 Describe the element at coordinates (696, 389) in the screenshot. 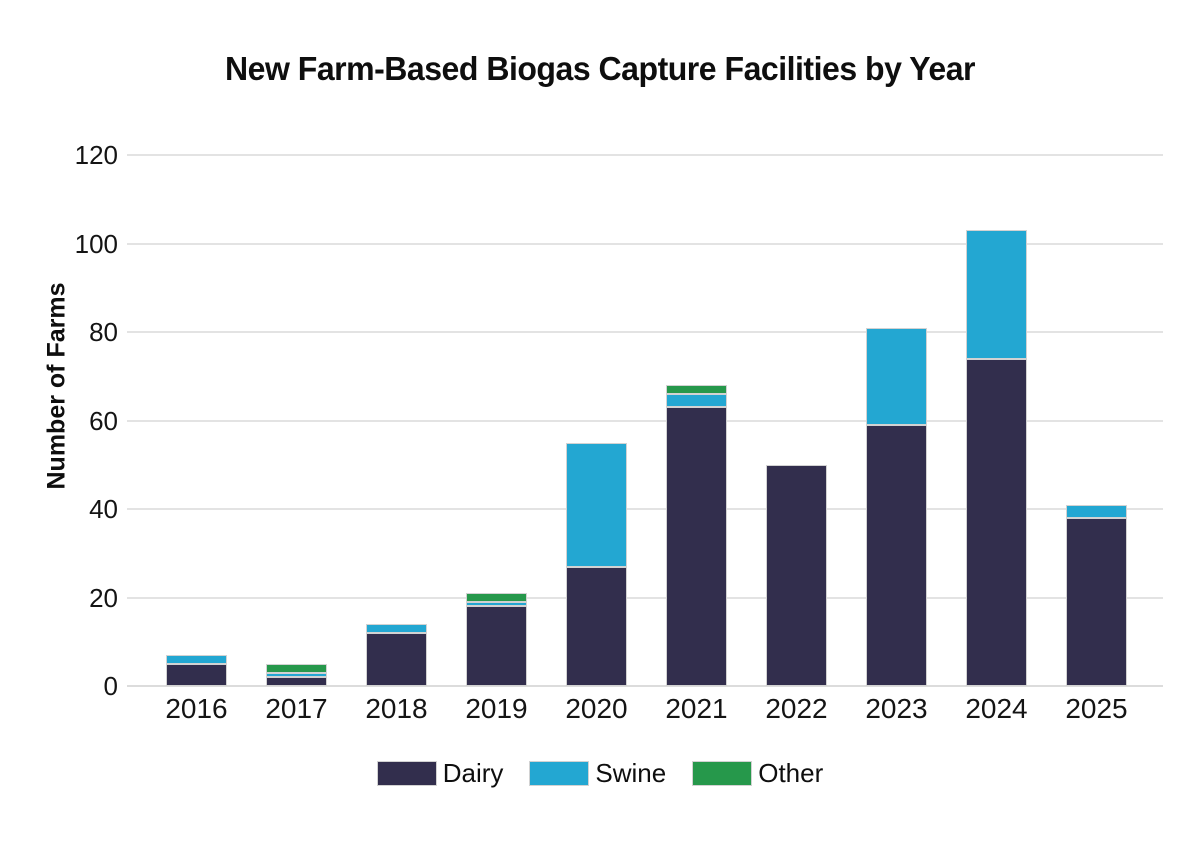

I see `bar-segment-other-2021` at that location.